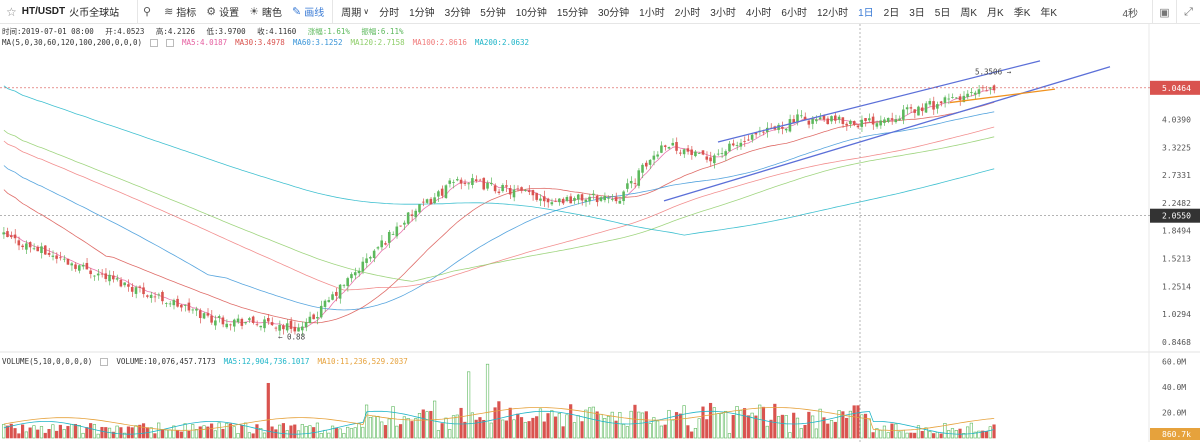  I want to click on settings-button: ⚙ 设置, so click(222, 12).